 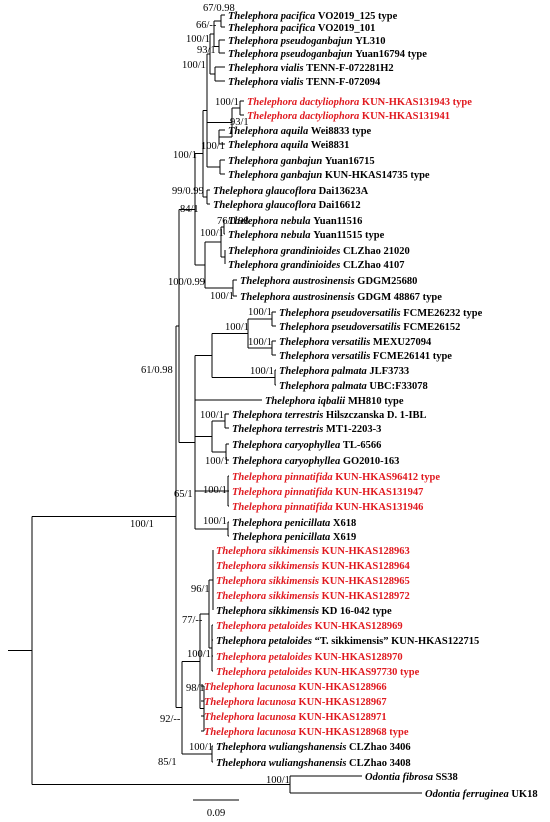 What do you see at coordinates (406, 116) in the screenshot?
I see `tip-voucher: KUN-HKAS131941` at bounding box center [406, 116].